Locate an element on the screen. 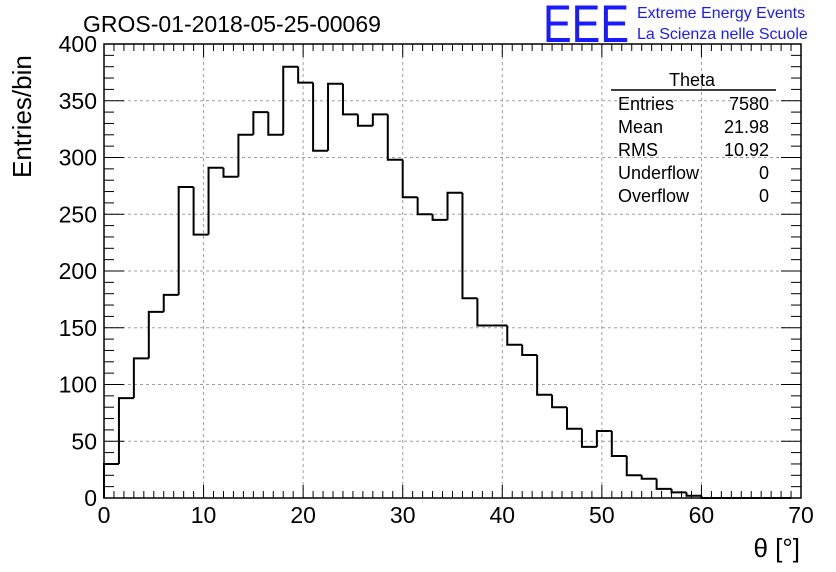 This screenshot has height=572, width=836. y-tick-label-50: 50 is located at coordinates (84, 441).